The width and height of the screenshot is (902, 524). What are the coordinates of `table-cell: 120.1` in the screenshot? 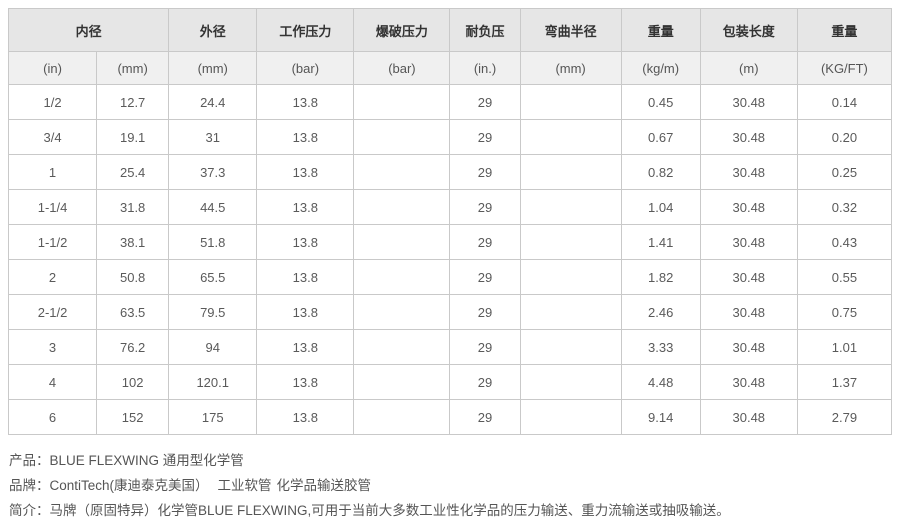 It's located at (213, 382).